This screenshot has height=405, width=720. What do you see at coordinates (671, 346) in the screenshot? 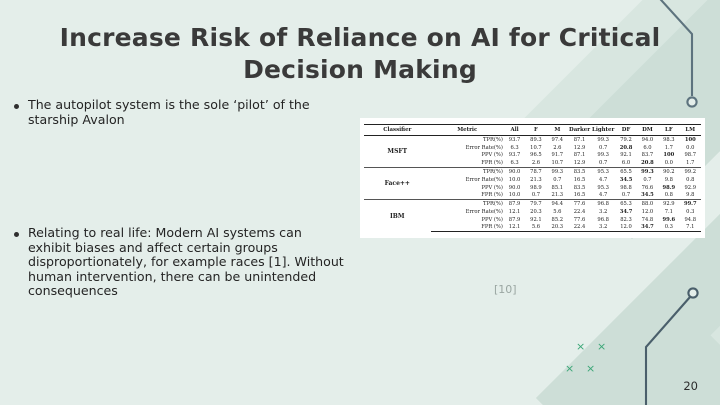
I see `connector-line-bottom-right` at bounding box center [671, 346].